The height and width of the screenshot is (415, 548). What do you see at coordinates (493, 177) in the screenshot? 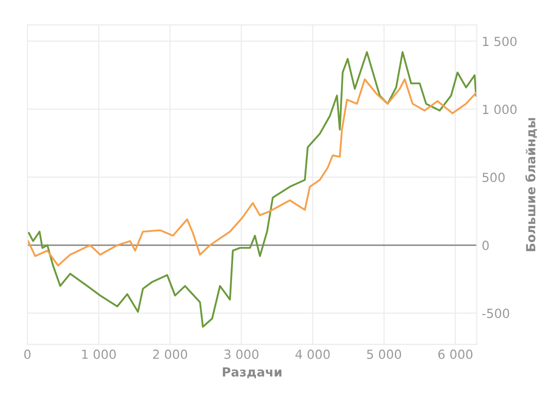
I see `y-tick-label: 500` at bounding box center [493, 177].